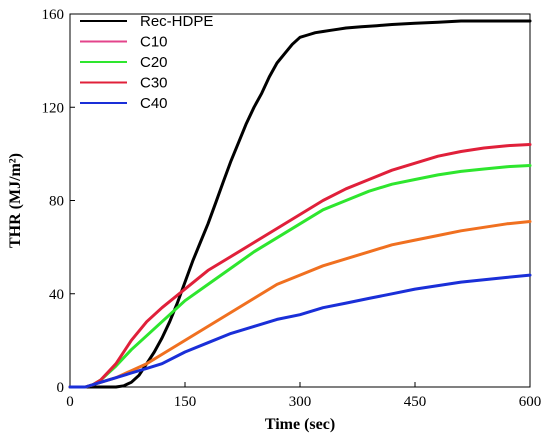 The height and width of the screenshot is (438, 550). I want to click on x-axis-title: Time (sec), so click(300, 424).